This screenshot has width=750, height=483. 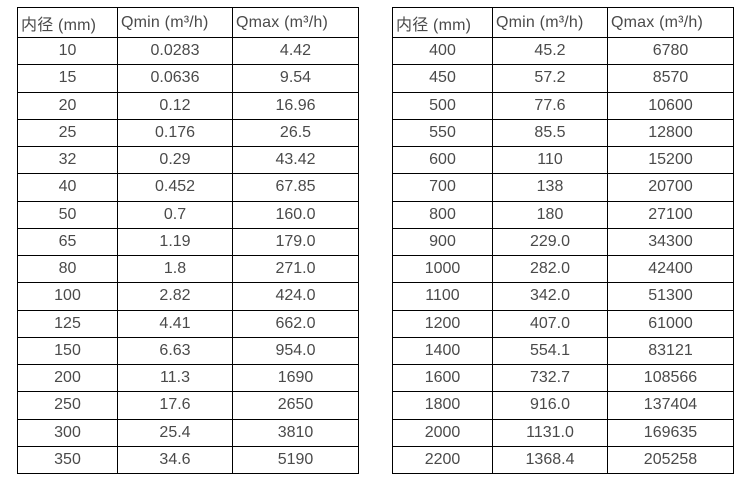 I want to click on table-row: 550 85.5 12800, so click(x=563, y=133).